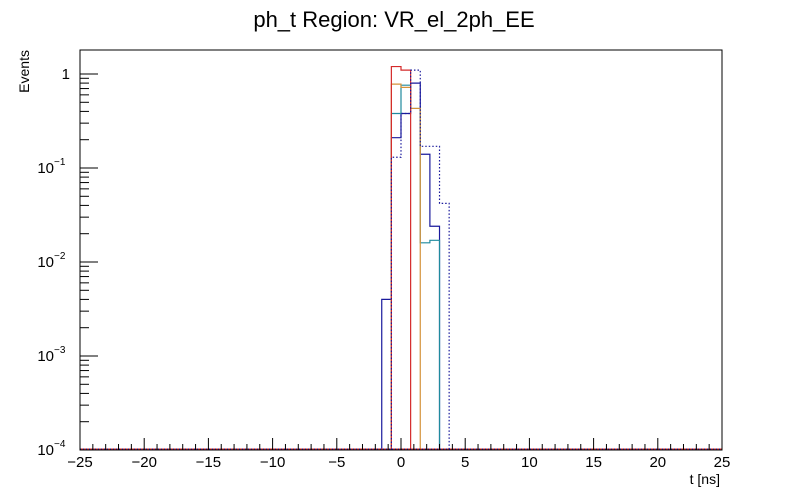  I want to click on y-tick-exponent: −3, so click(60, 350).